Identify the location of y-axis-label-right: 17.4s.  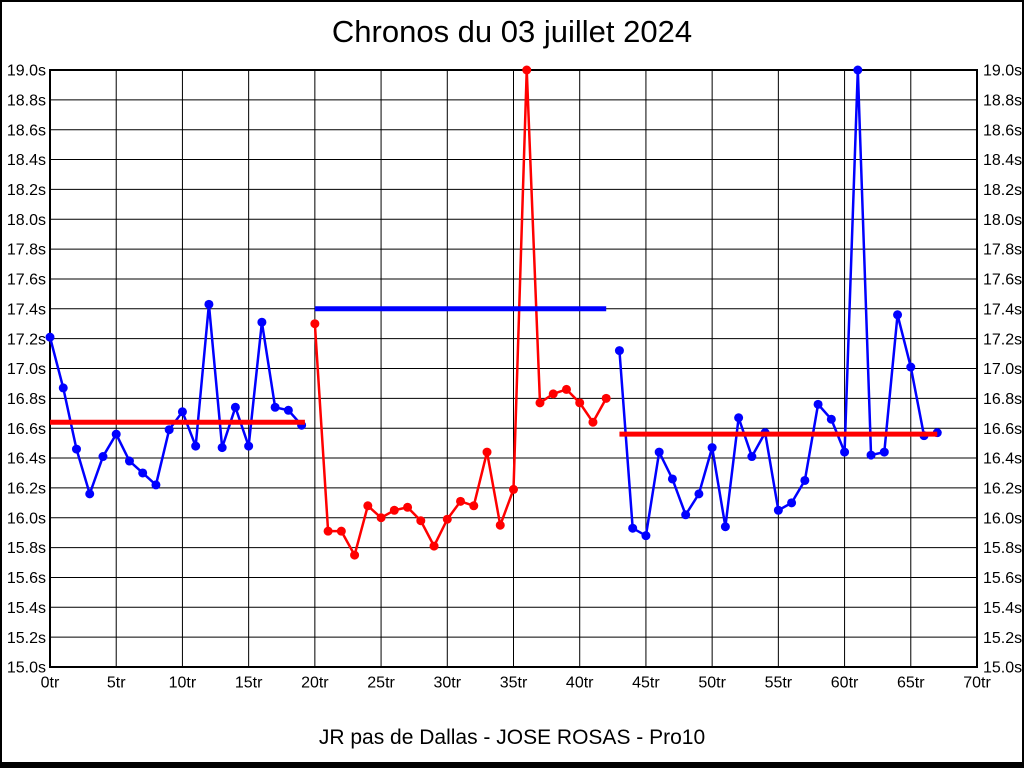
(1002, 309).